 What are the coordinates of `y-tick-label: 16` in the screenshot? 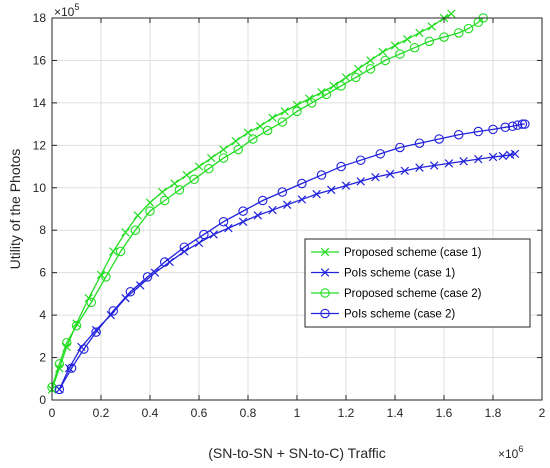 It's located at (40, 60).